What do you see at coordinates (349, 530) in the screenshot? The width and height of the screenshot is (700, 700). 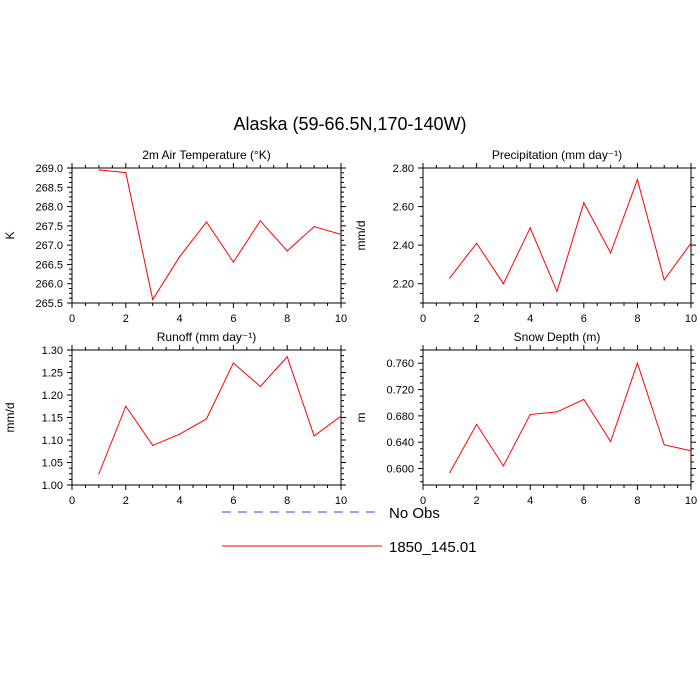 I see `legend: No Obs 1850_145.01` at bounding box center [349, 530].